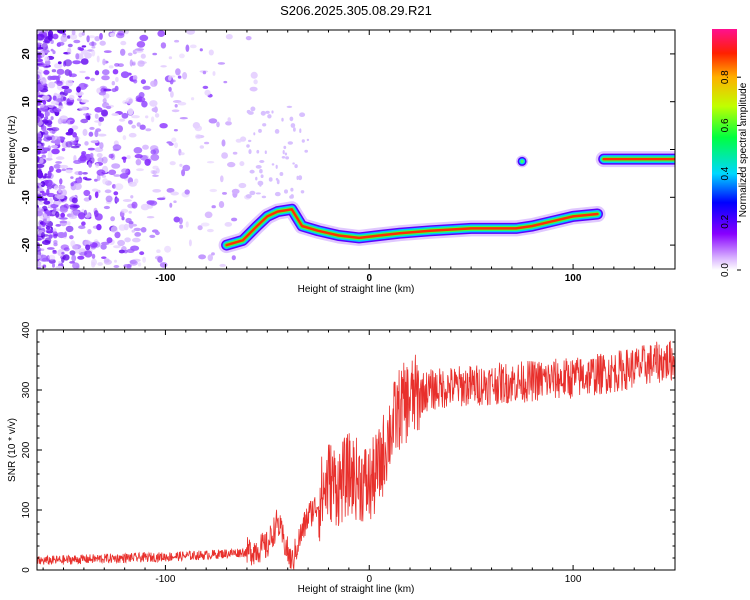 Image resolution: width=750 pixels, height=600 pixels. What do you see at coordinates (165, 278) in the screenshot?
I see `x-tick-label: -100` at bounding box center [165, 278].